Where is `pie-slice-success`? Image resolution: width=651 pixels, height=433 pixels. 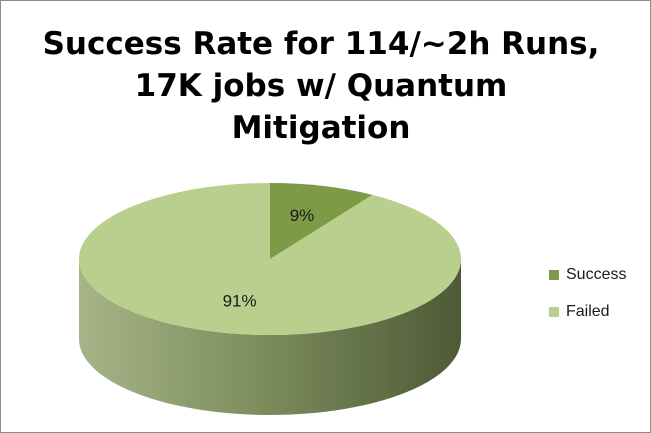 pie-slice-success is located at coordinates (321, 221).